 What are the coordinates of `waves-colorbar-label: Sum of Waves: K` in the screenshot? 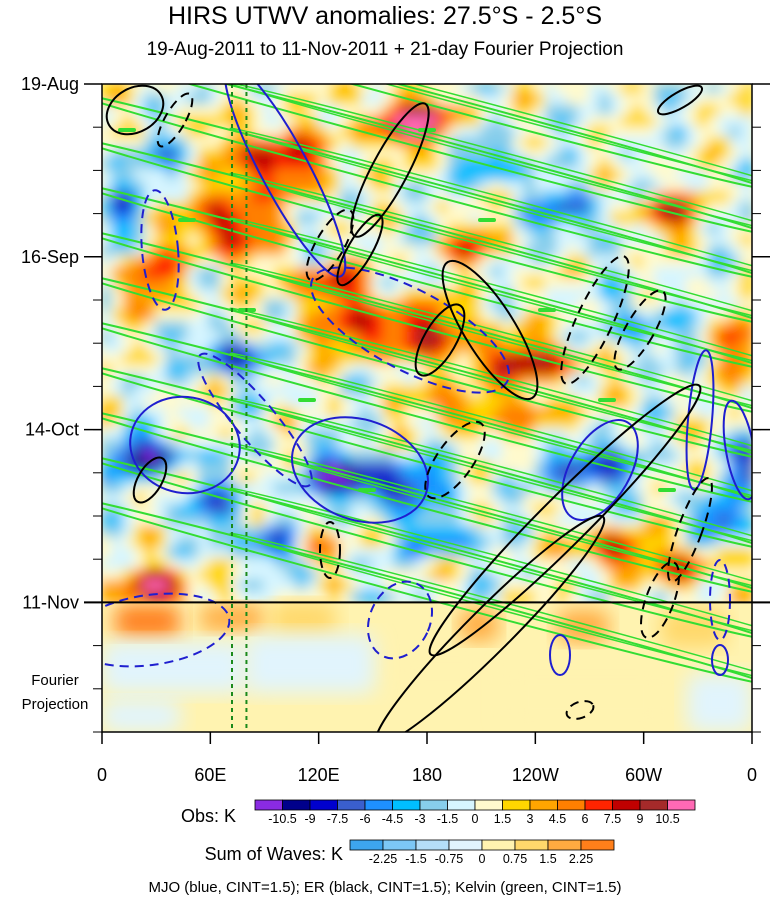 It's located at (274, 854).